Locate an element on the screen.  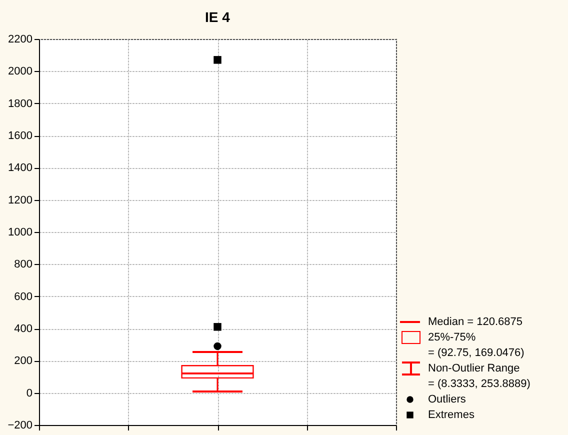
y-tick-label: 1800 is located at coordinates (20, 104).